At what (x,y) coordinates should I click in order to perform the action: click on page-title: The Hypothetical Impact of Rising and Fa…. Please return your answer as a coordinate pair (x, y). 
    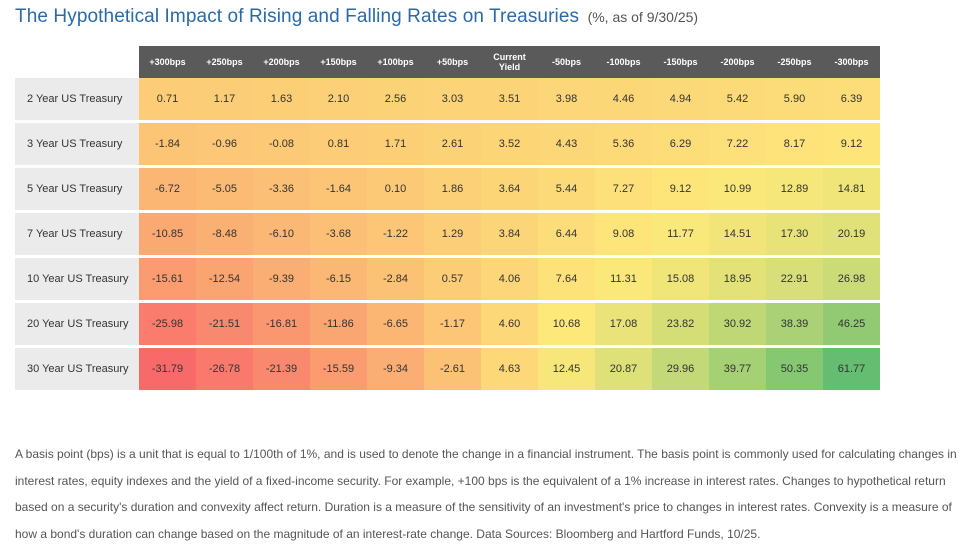
    Looking at the image, I should click on (356, 17).